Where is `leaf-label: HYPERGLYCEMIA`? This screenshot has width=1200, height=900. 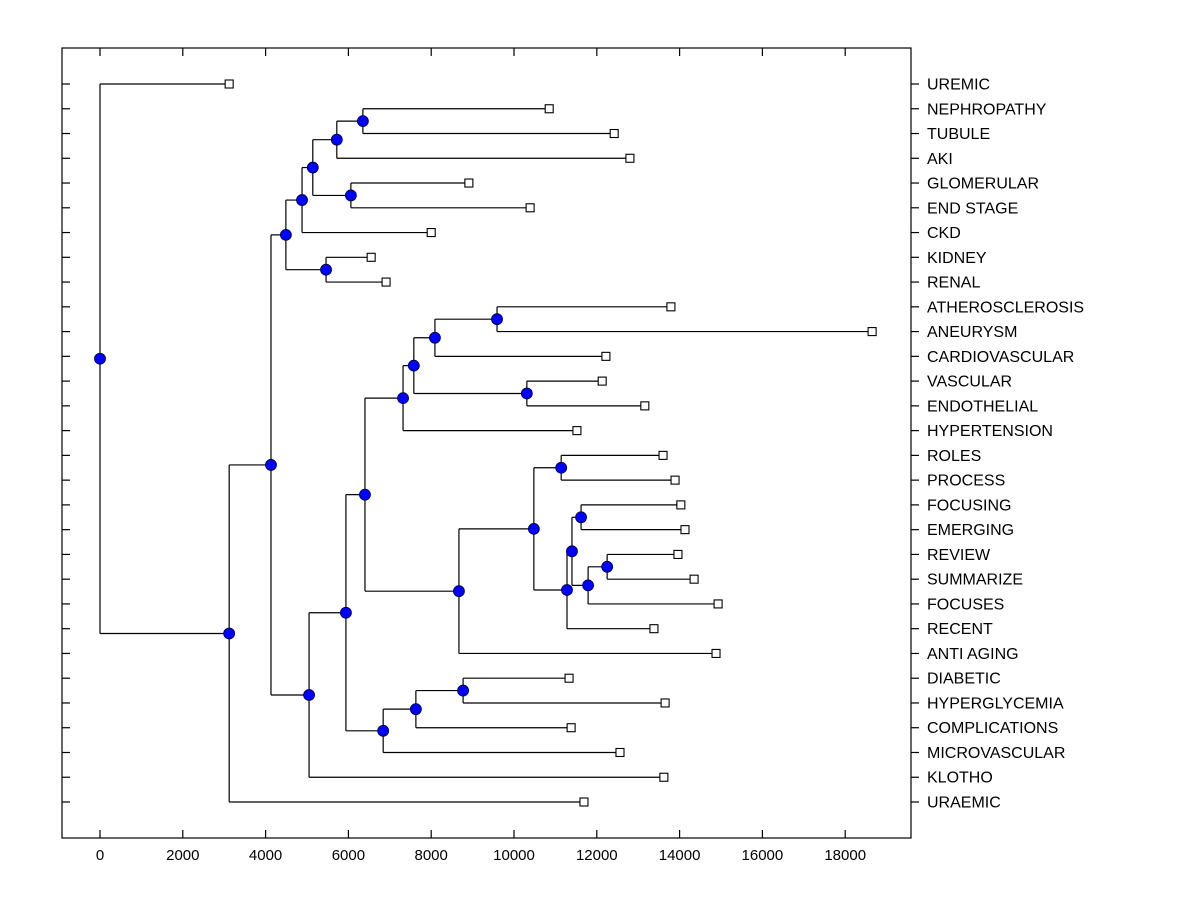 leaf-label: HYPERGLYCEMIA is located at coordinates (995, 703).